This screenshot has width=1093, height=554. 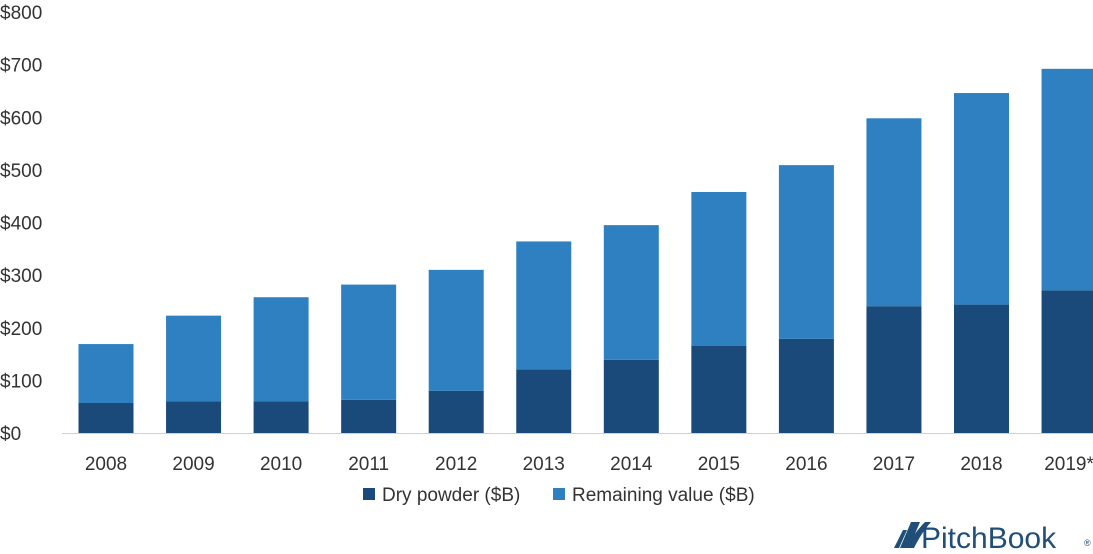 I want to click on legend: Dry powder ($B) Remaining value ($B), so click(x=559, y=495).